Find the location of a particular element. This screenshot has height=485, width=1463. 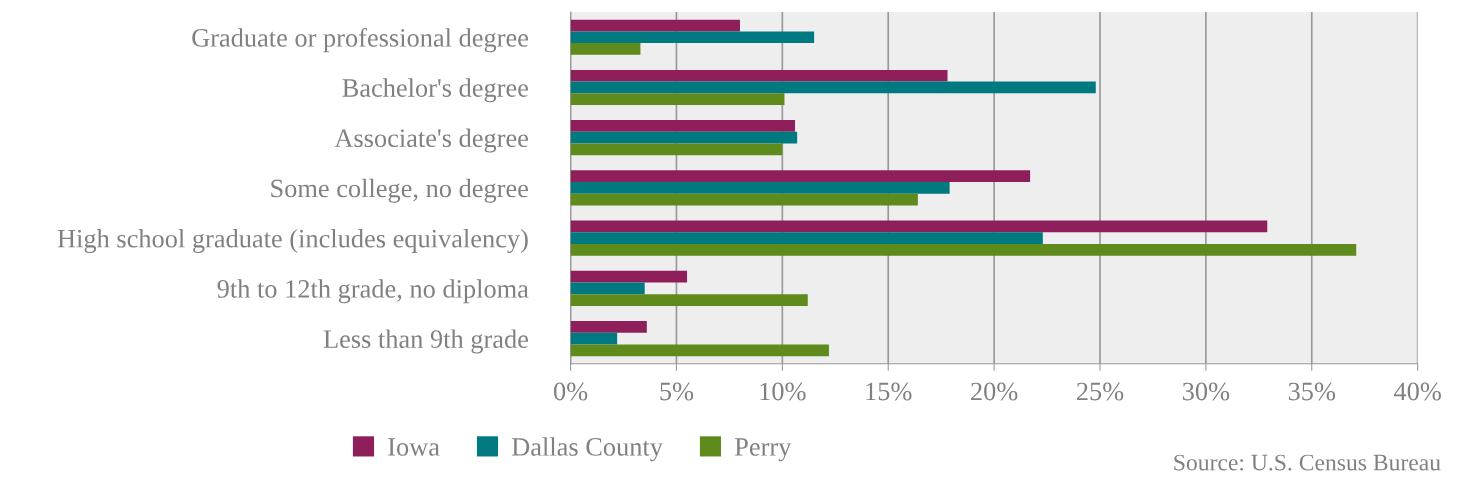

legend-label: Dallas County is located at coordinates (587, 449).